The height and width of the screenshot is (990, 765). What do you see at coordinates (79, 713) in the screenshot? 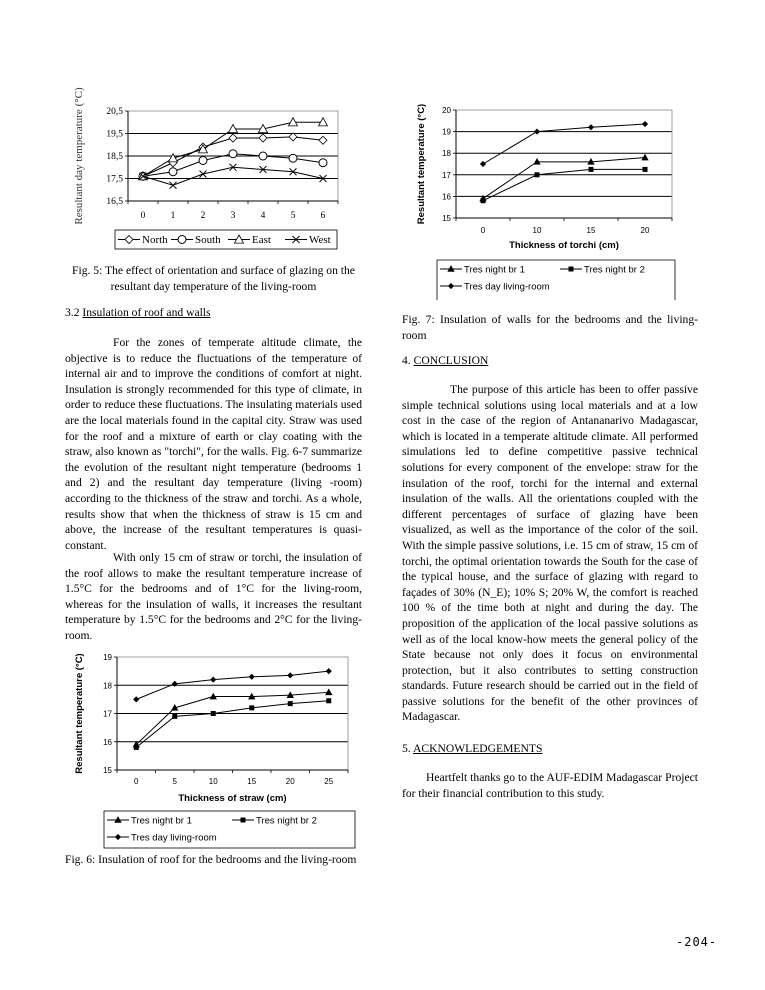
I see `y-axis-label: Resultant temperature (°C)` at bounding box center [79, 713].